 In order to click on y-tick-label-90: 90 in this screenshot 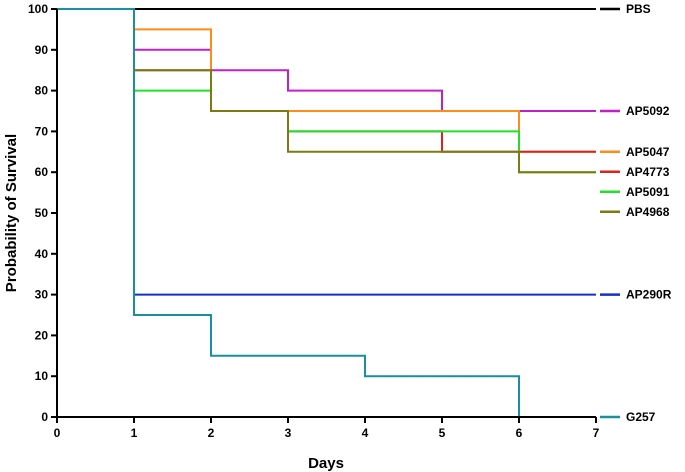, I will do `click(42, 50)`.